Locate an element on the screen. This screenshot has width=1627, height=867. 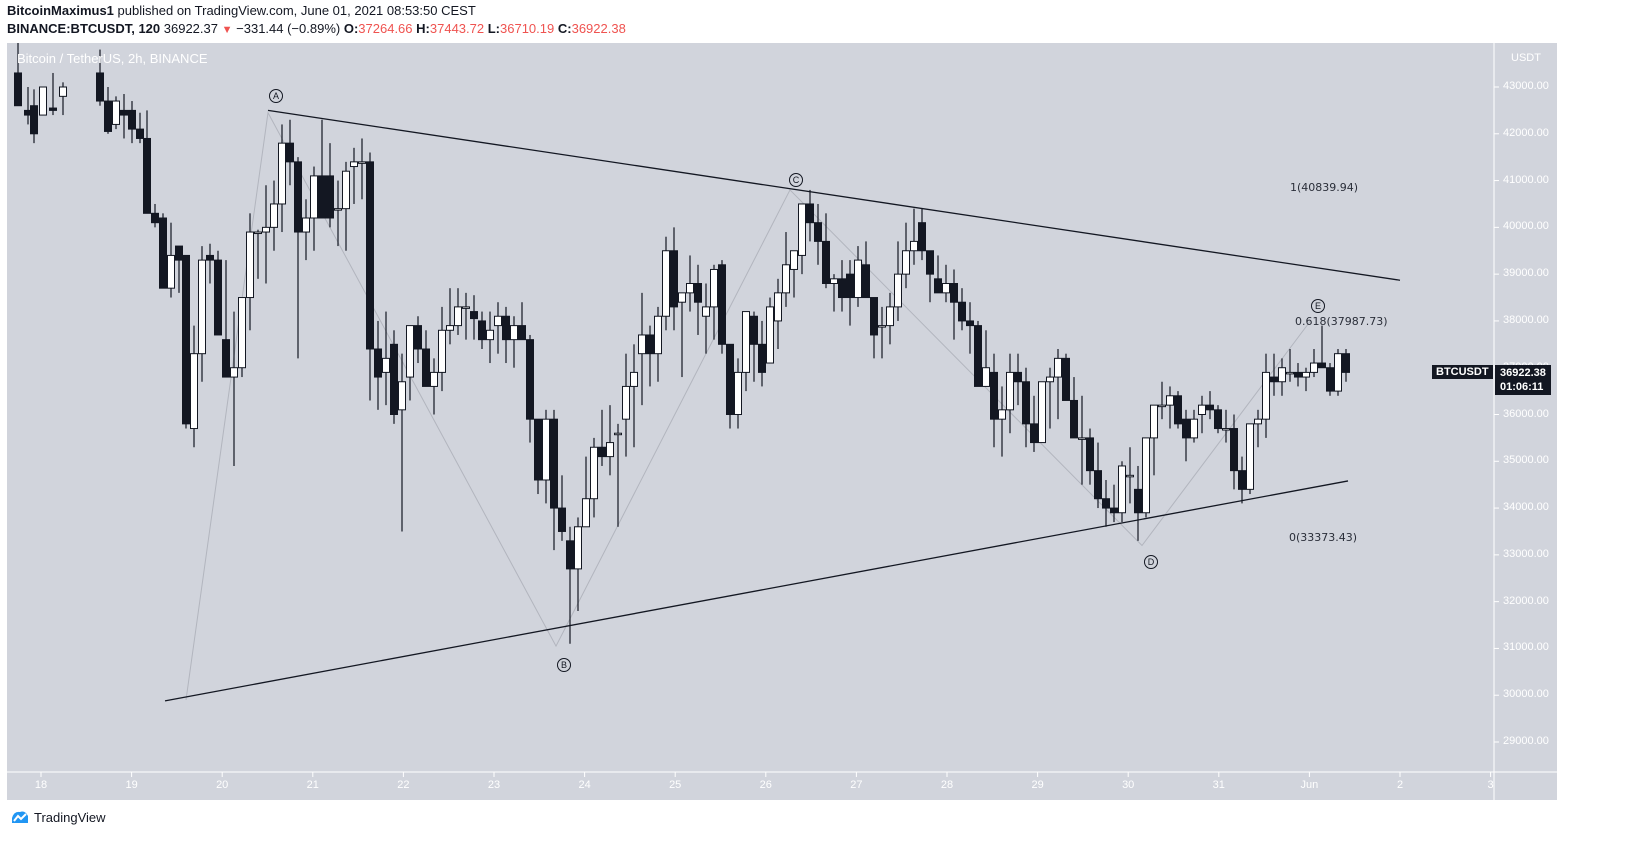
price-tick-label: 33000.00 is located at coordinates (1526, 553).